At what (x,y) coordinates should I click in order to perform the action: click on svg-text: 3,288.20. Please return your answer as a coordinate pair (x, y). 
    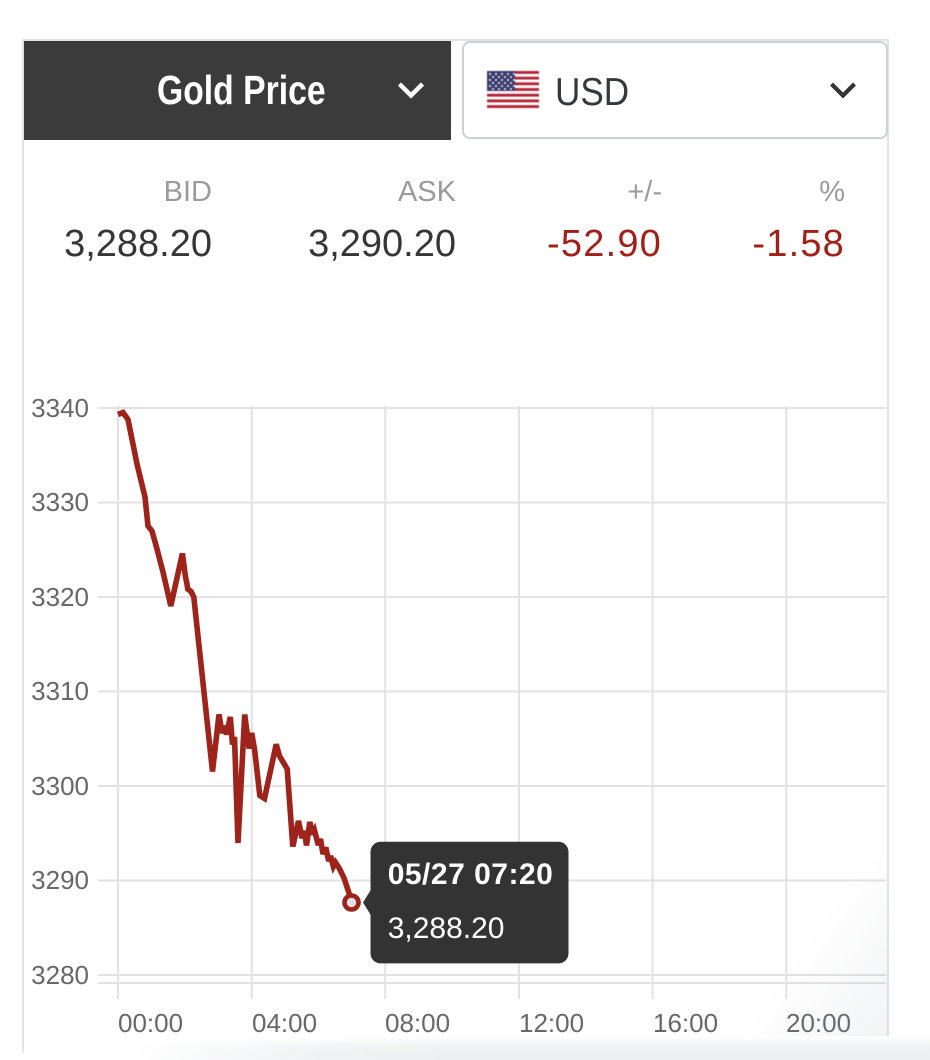
    Looking at the image, I should click on (446, 928).